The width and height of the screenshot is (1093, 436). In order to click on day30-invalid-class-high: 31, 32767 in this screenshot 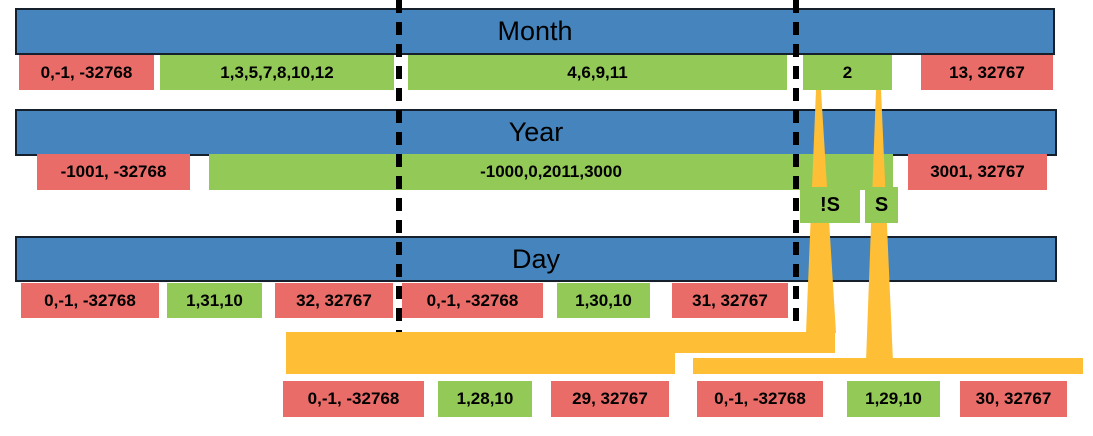, I will do `click(730, 300)`.